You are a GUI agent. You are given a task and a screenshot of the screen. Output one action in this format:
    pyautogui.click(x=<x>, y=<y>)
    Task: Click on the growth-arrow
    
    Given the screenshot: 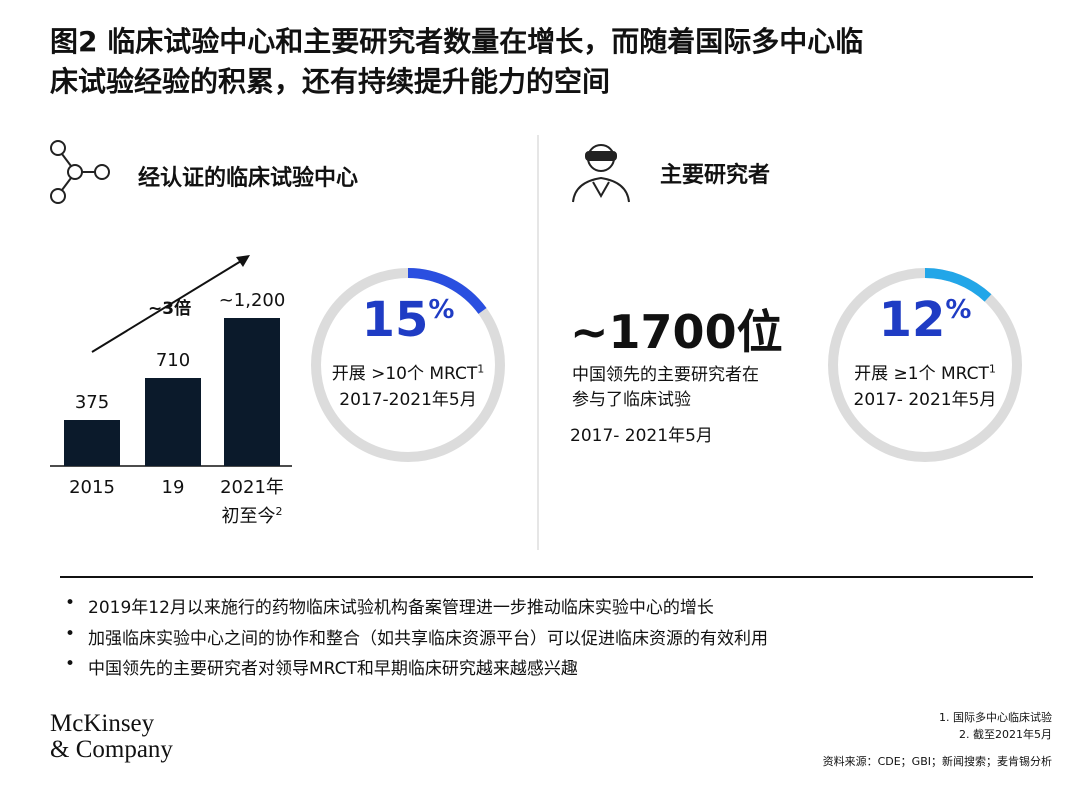 What is the action you would take?
    pyautogui.click(x=169, y=305)
    